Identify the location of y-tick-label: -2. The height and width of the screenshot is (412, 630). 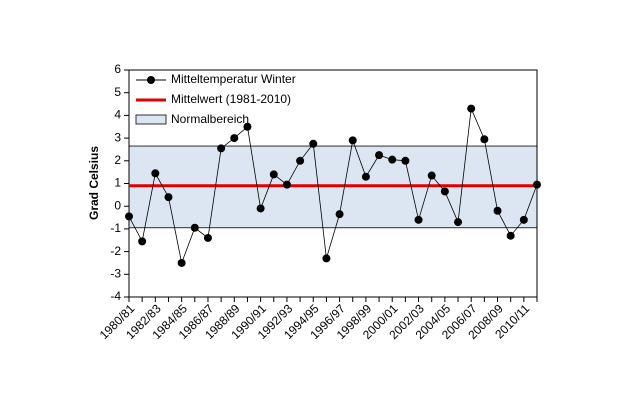
(115, 251).